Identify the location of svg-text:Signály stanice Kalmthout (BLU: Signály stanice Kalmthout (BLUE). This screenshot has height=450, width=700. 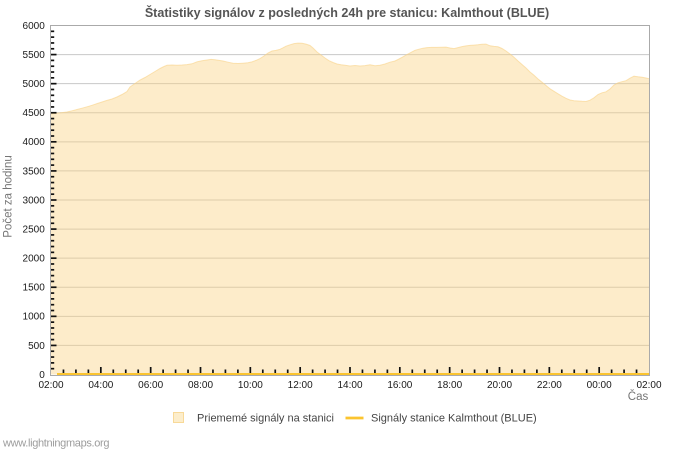
(454, 419).